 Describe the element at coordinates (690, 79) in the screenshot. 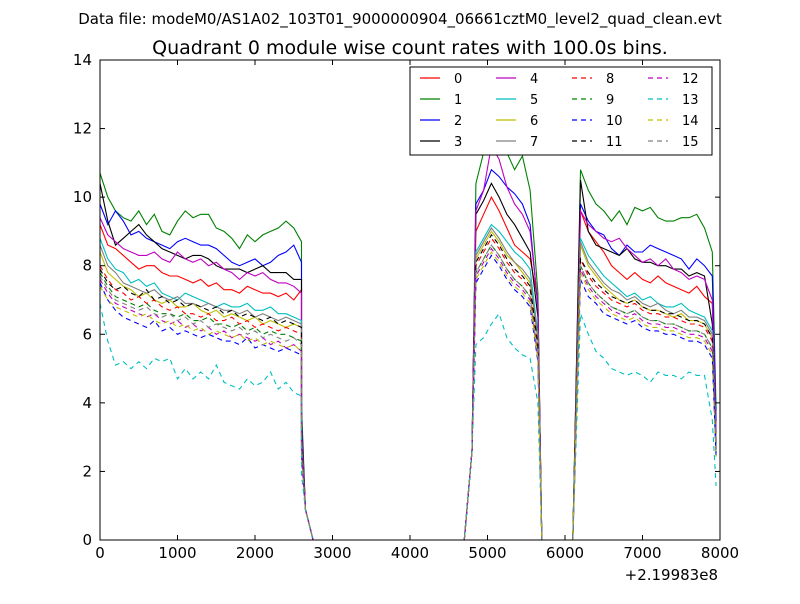

I see `legend-label-12: 12` at that location.